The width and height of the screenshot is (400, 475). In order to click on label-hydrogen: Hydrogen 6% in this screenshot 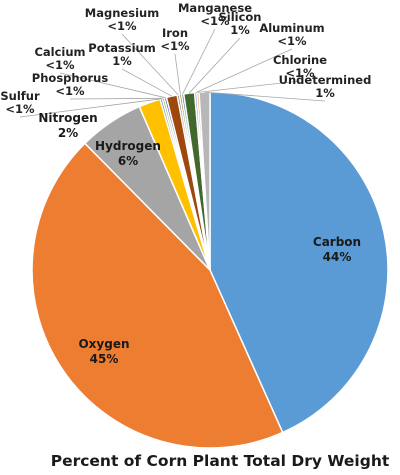, I will do `click(128, 153)`.